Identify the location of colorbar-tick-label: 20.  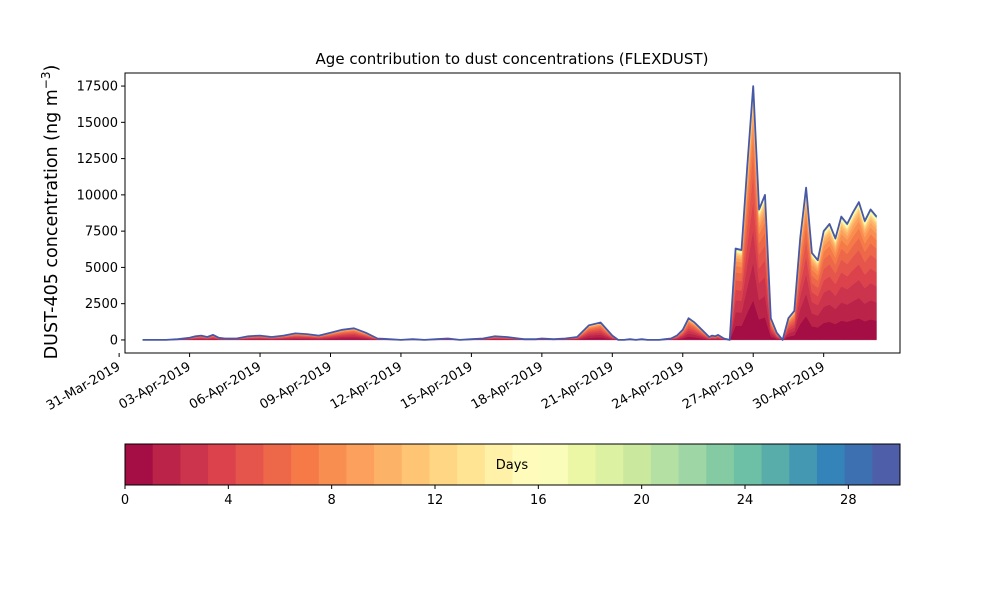
(641, 500).